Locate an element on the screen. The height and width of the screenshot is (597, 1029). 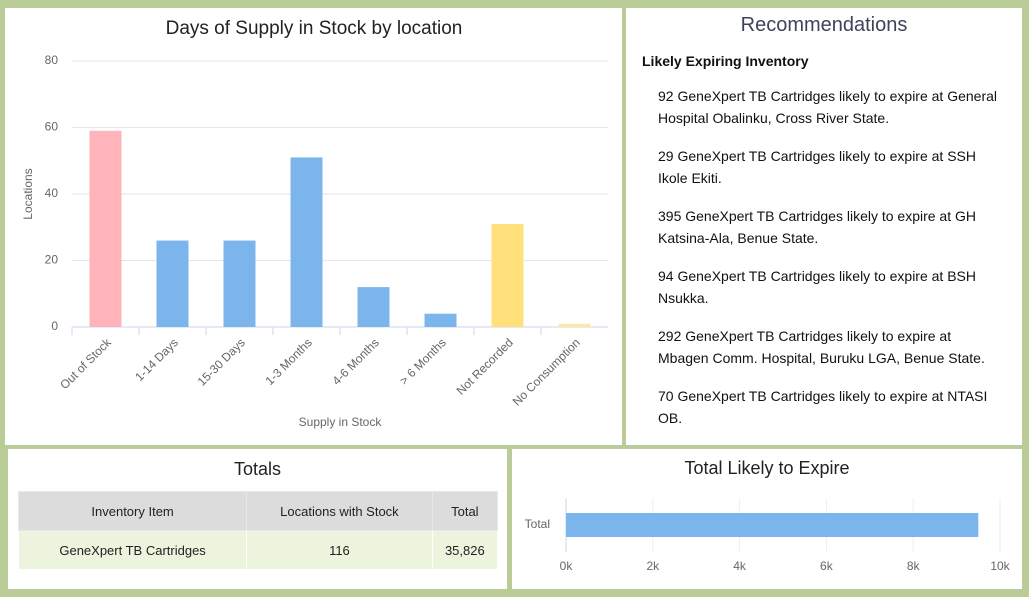
x-tick-label: 10k is located at coordinates (1000, 566).